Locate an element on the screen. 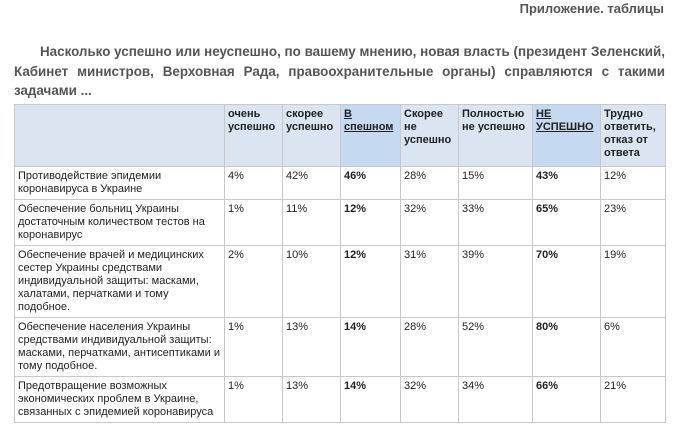  value-cell: 31% is located at coordinates (429, 281).